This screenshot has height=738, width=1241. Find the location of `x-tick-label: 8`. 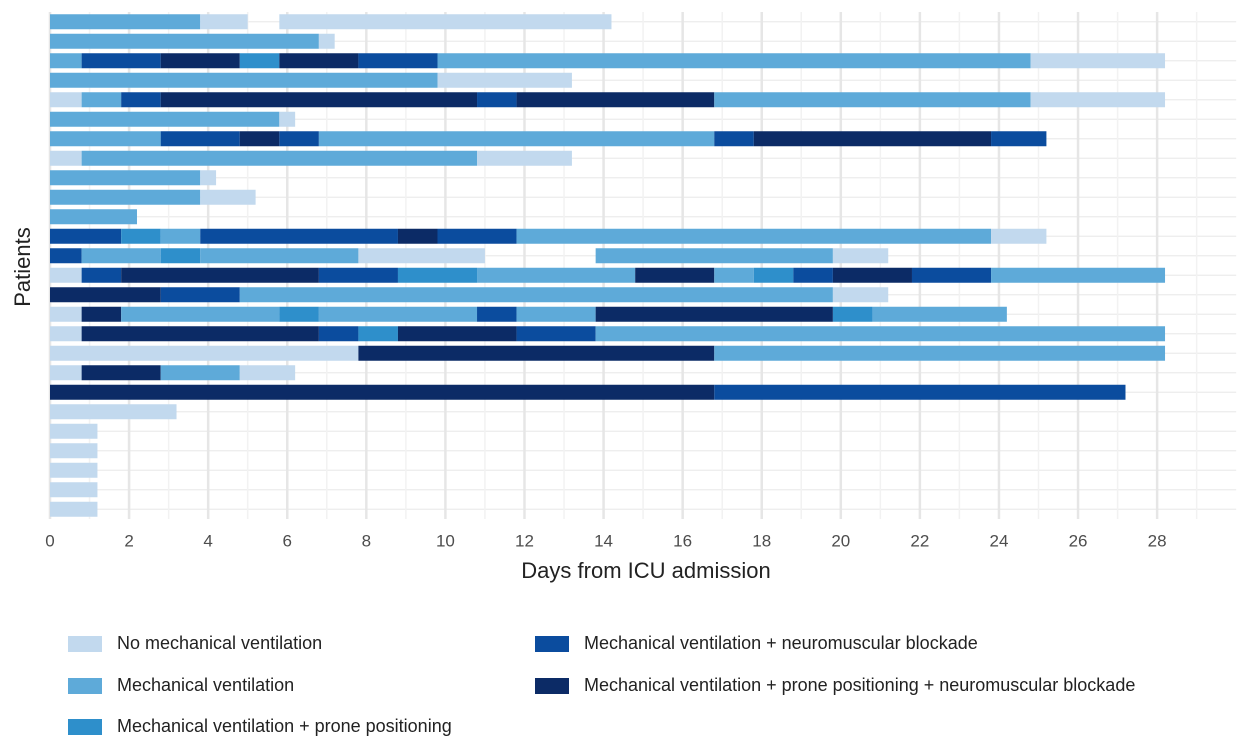

x-tick-label: 8 is located at coordinates (366, 540).